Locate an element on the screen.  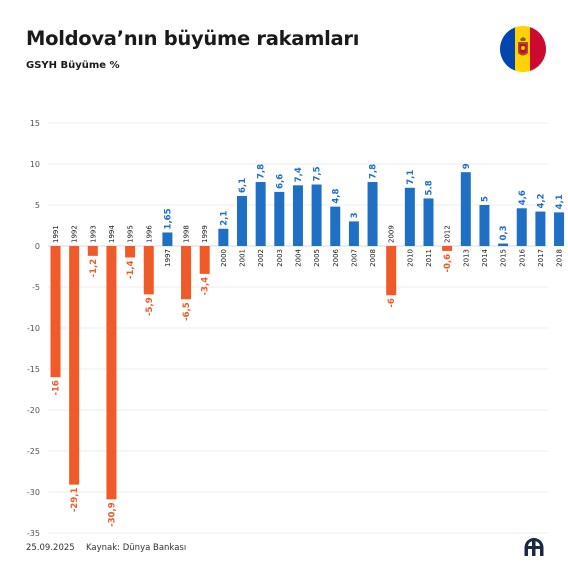
y-tick-label: 10 is located at coordinates (35, 164).